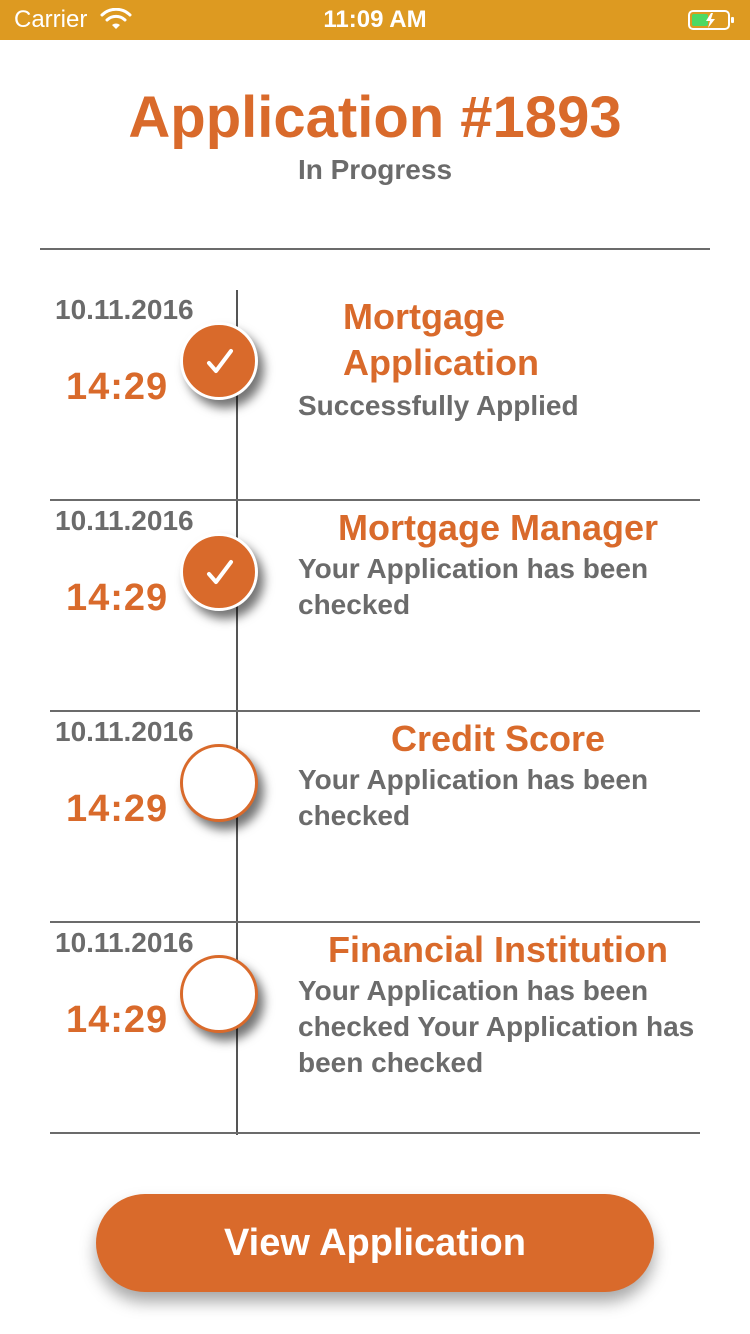  What do you see at coordinates (375, 117) in the screenshot?
I see `application-title: Application #1893` at bounding box center [375, 117].